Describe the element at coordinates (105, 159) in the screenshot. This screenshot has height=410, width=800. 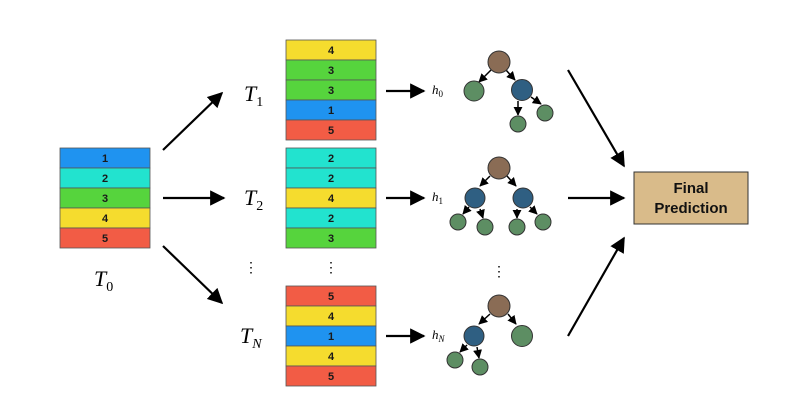
I see `original-cell-0-text: 1` at that location.